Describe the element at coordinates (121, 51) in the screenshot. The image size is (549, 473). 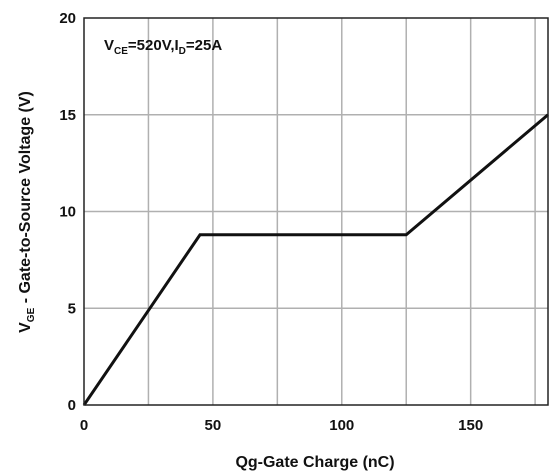
I see `annot-ce-sub: CE` at that location.